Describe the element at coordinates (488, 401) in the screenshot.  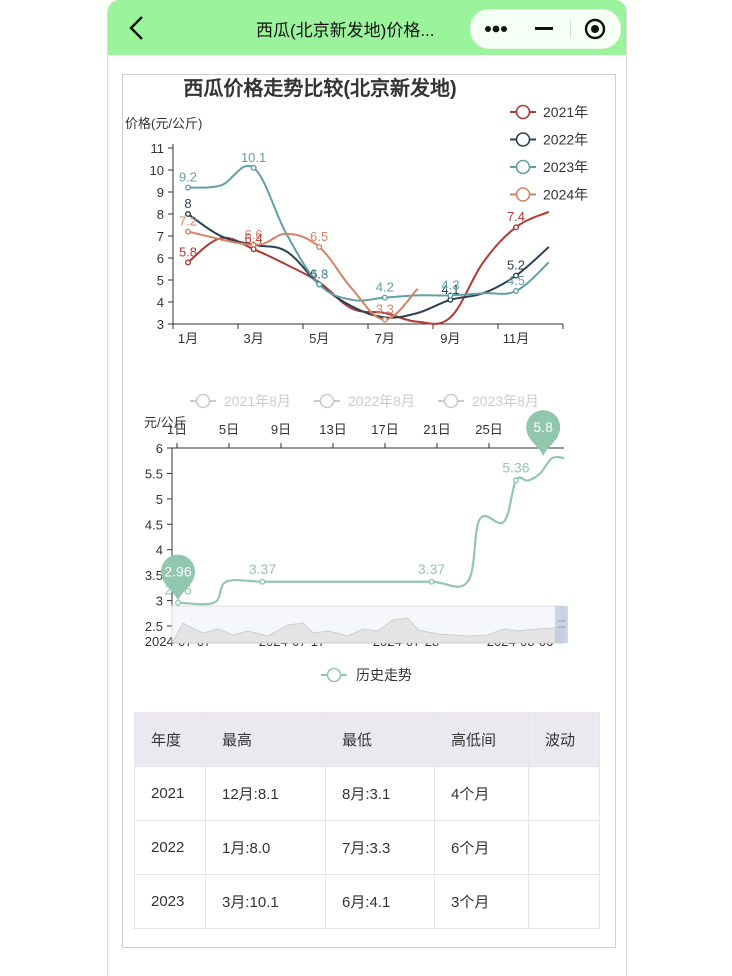
I see `legend-item: 2023年8月` at that location.